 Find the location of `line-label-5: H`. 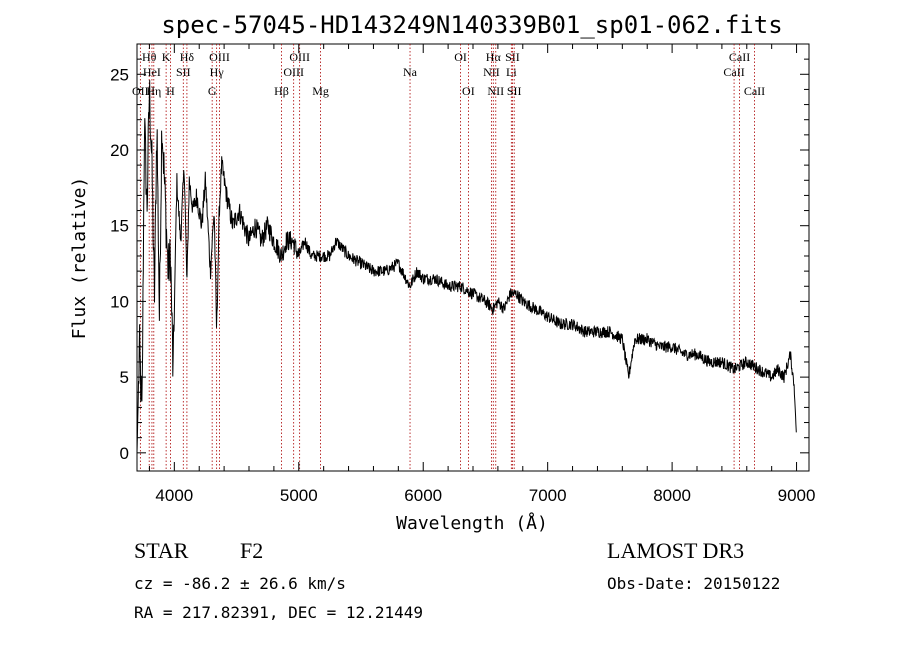

line-label-5: H is located at coordinates (170, 91).